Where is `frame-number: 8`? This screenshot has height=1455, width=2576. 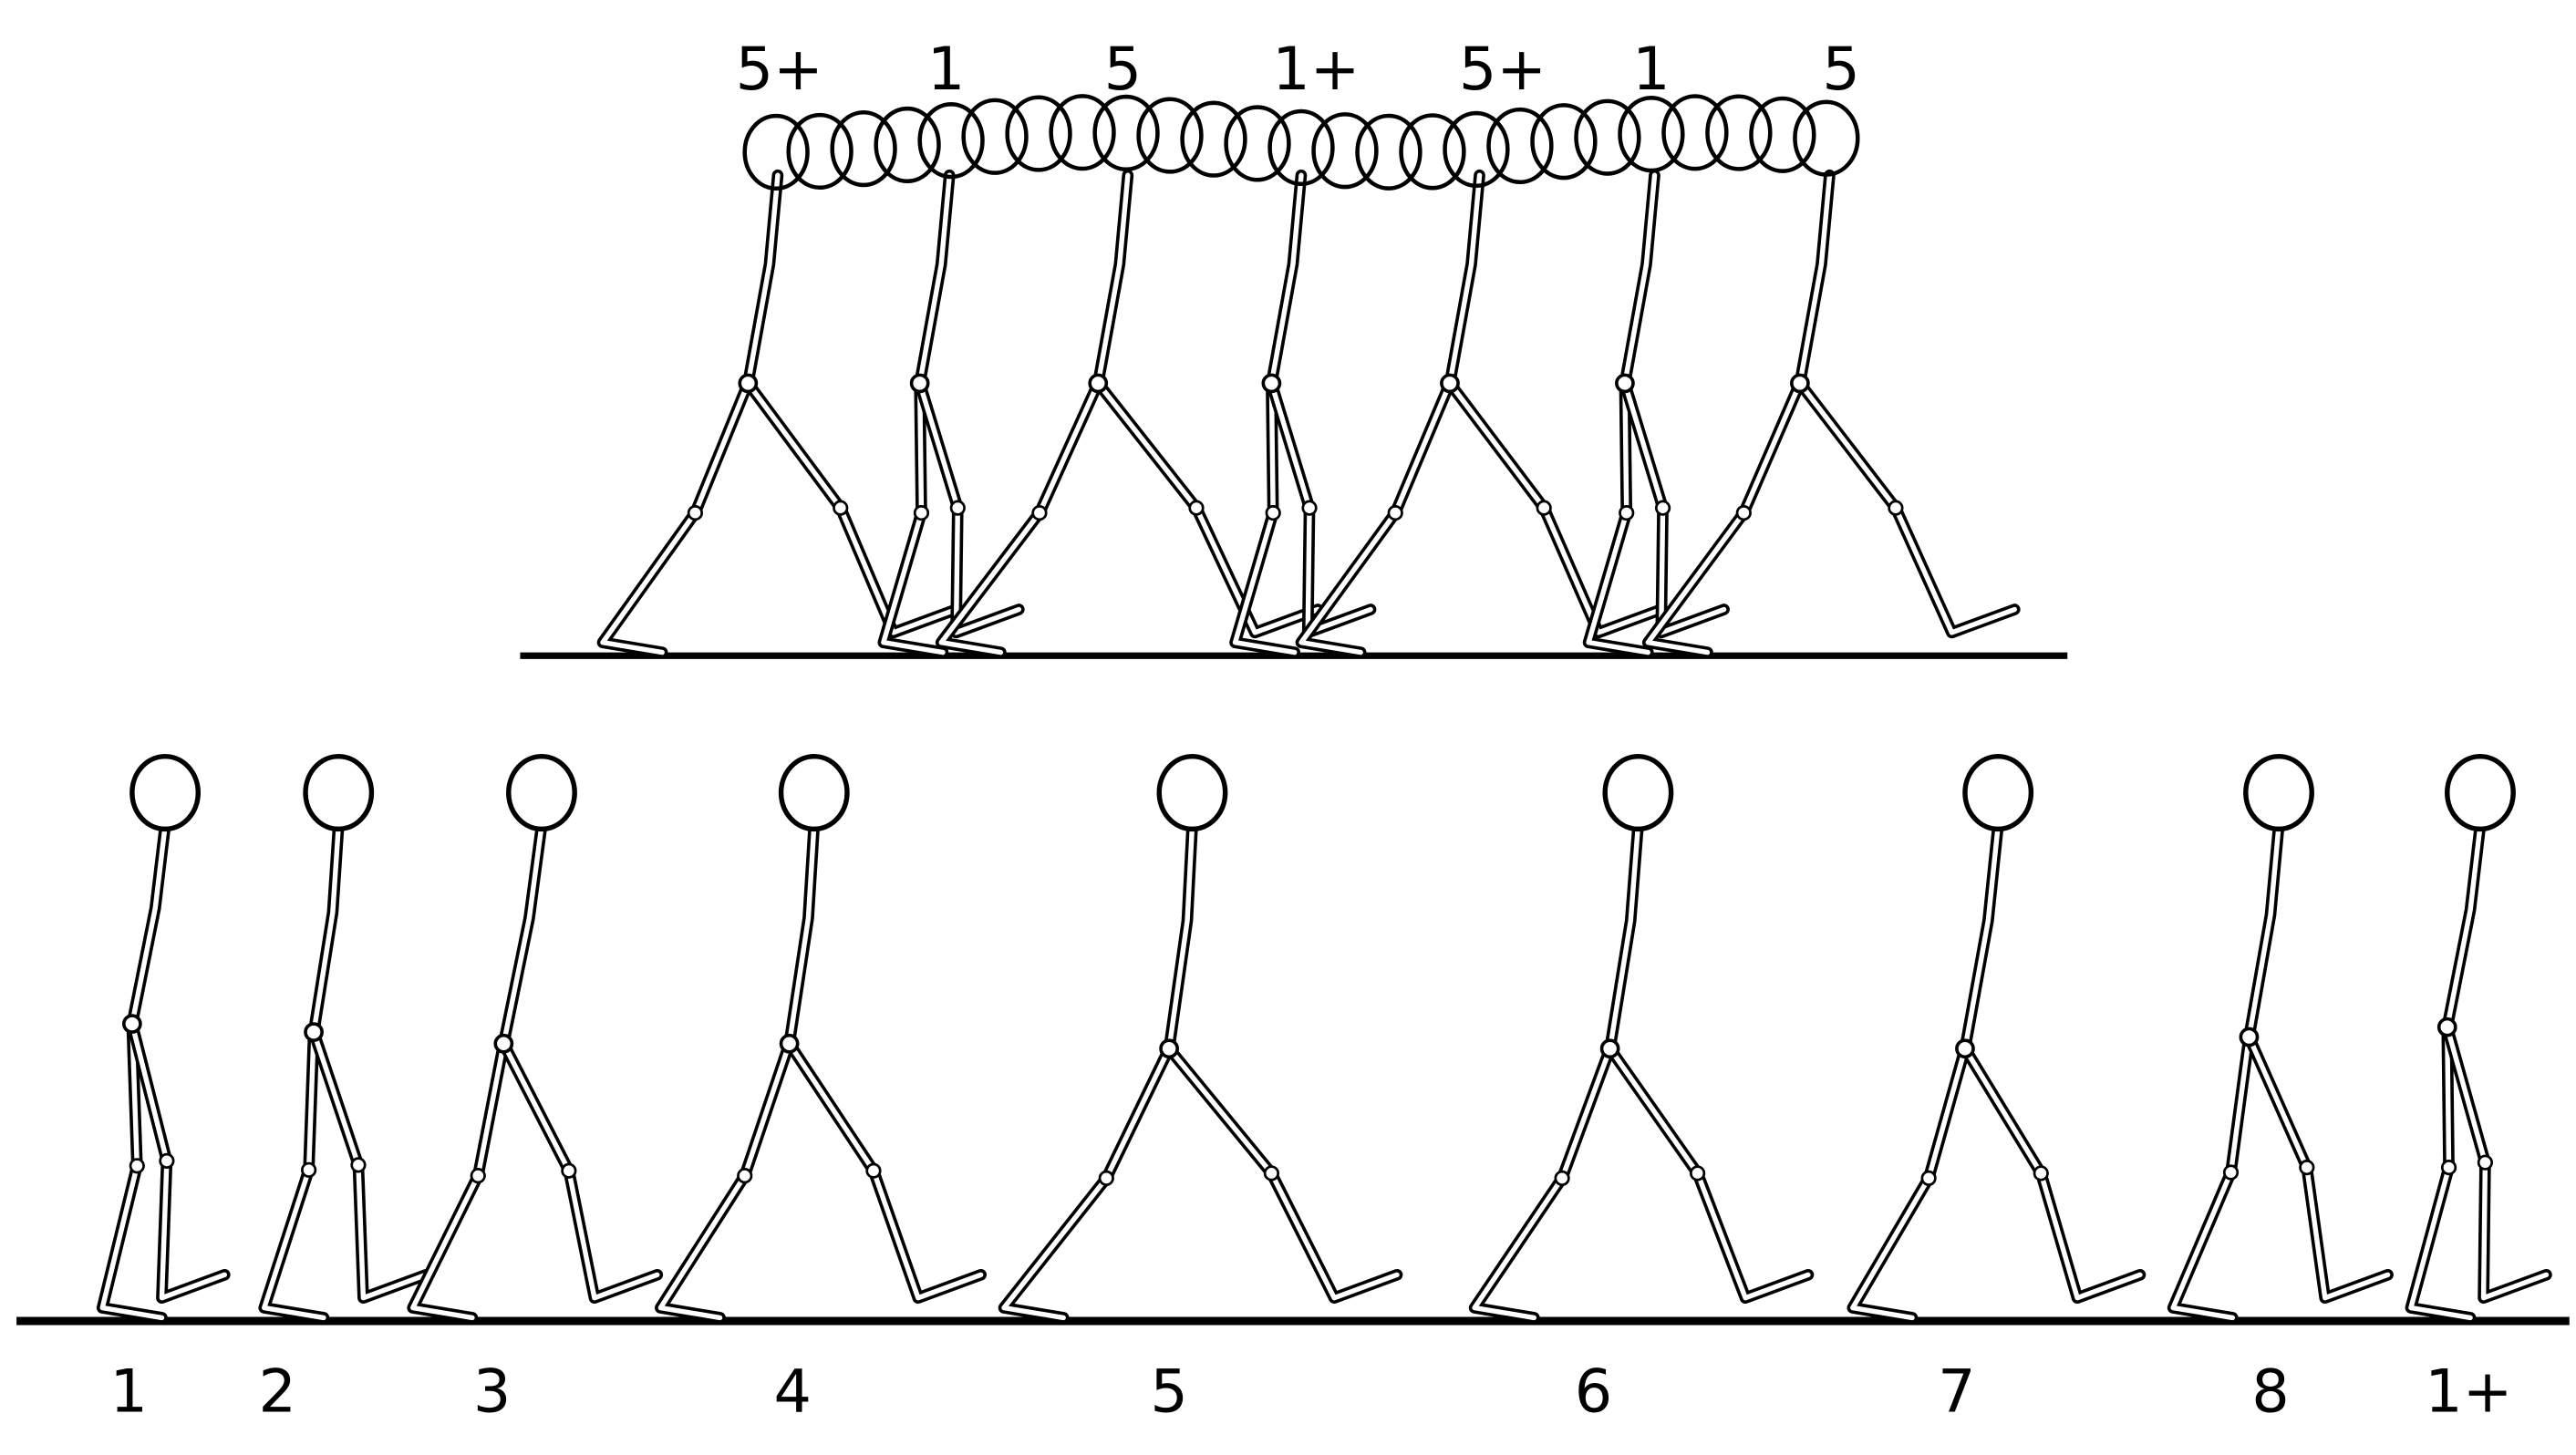
frame-number: 8 is located at coordinates (2270, 1392).